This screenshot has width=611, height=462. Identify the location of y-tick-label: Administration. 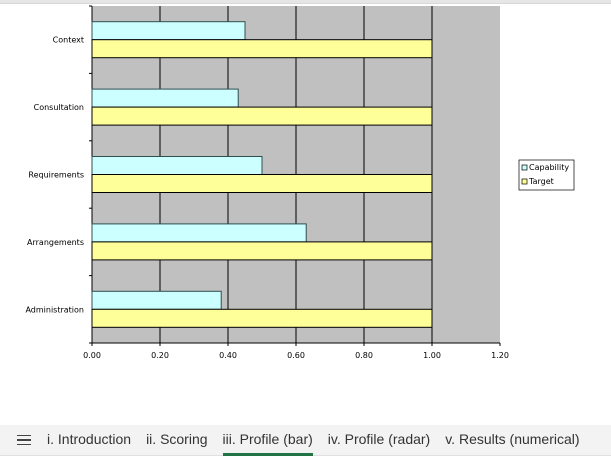
(54, 309).